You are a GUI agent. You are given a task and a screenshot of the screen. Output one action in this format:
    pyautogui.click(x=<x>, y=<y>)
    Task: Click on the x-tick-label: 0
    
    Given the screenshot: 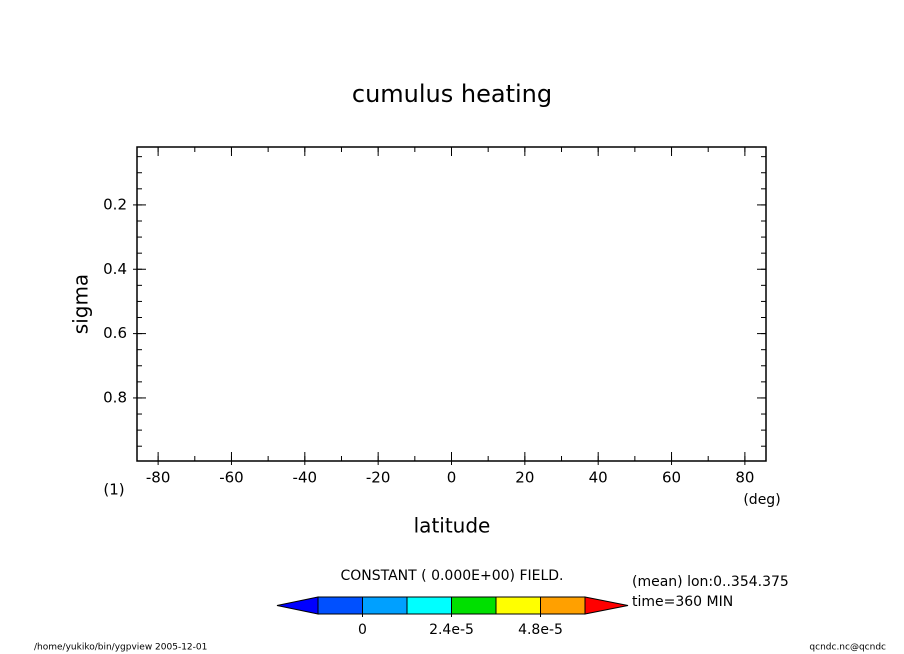 What is the action you would take?
    pyautogui.click(x=452, y=478)
    